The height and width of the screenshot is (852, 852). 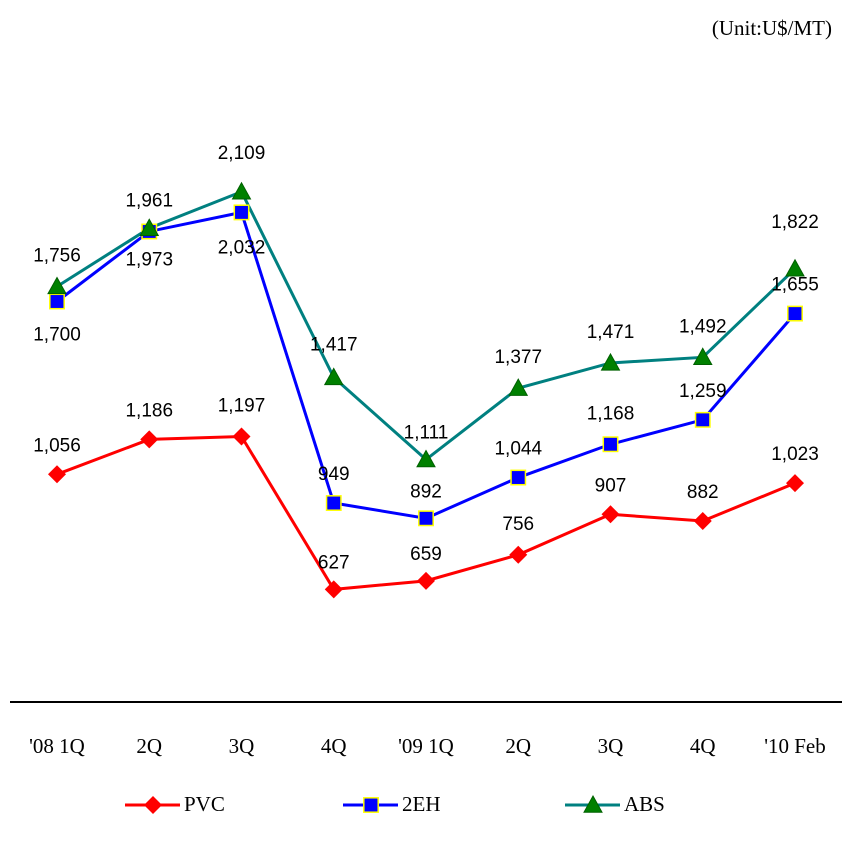 What do you see at coordinates (426, 746) in the screenshot?
I see `x-tick-label: '09 1Q` at bounding box center [426, 746].